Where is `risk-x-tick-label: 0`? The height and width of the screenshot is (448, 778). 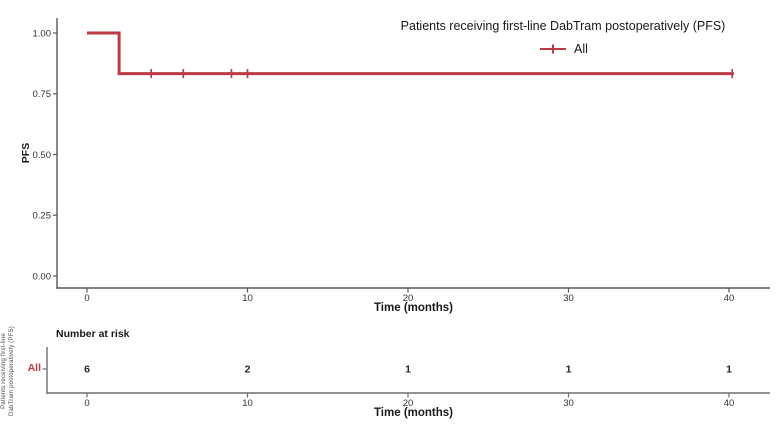
risk-x-tick-label: 0 is located at coordinates (86, 403).